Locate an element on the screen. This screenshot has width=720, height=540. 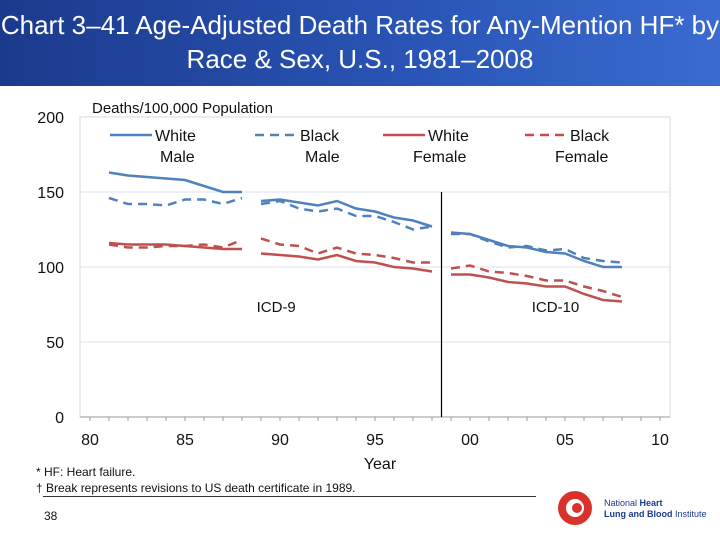
y-tick-label: 0 is located at coordinates (59, 418).